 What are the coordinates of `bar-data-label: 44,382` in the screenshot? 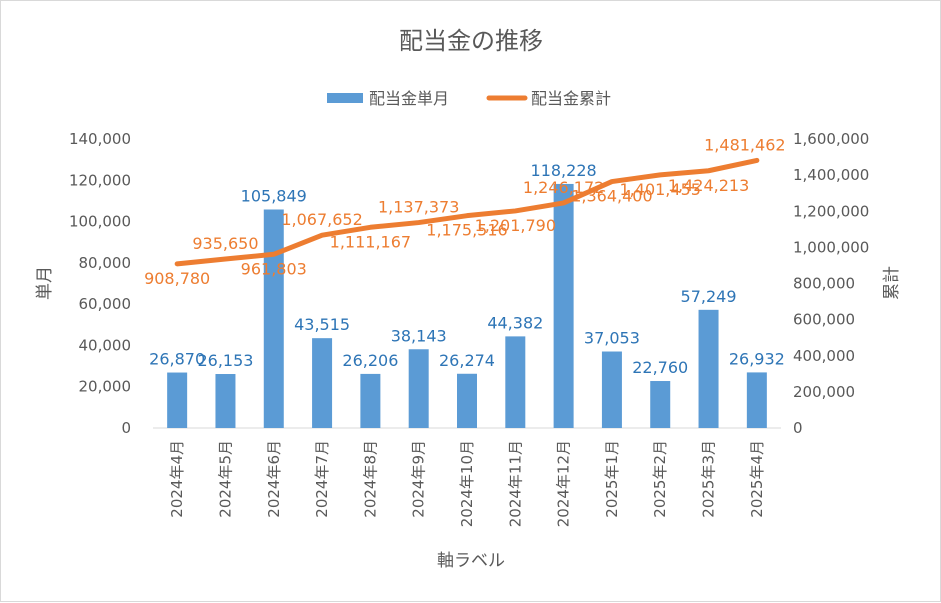 It's located at (515, 322).